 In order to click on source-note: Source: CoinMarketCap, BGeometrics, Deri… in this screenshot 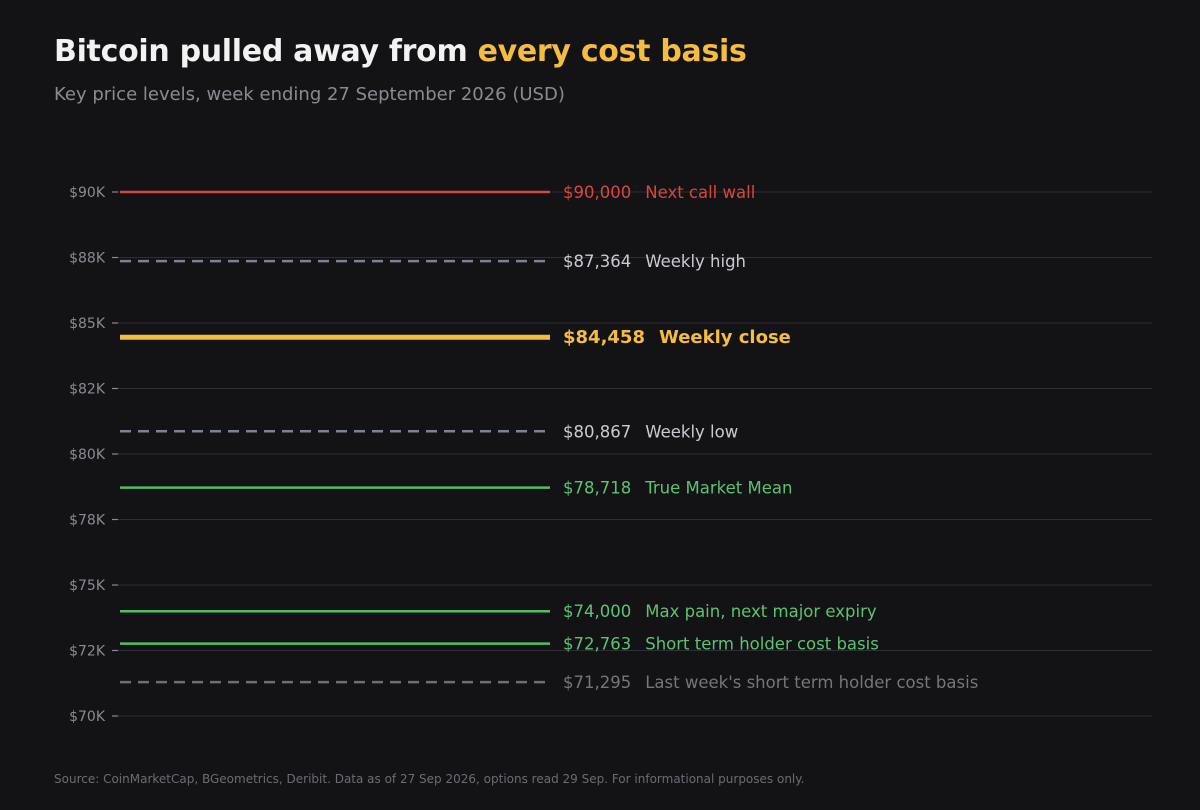, I will do `click(429, 779)`.